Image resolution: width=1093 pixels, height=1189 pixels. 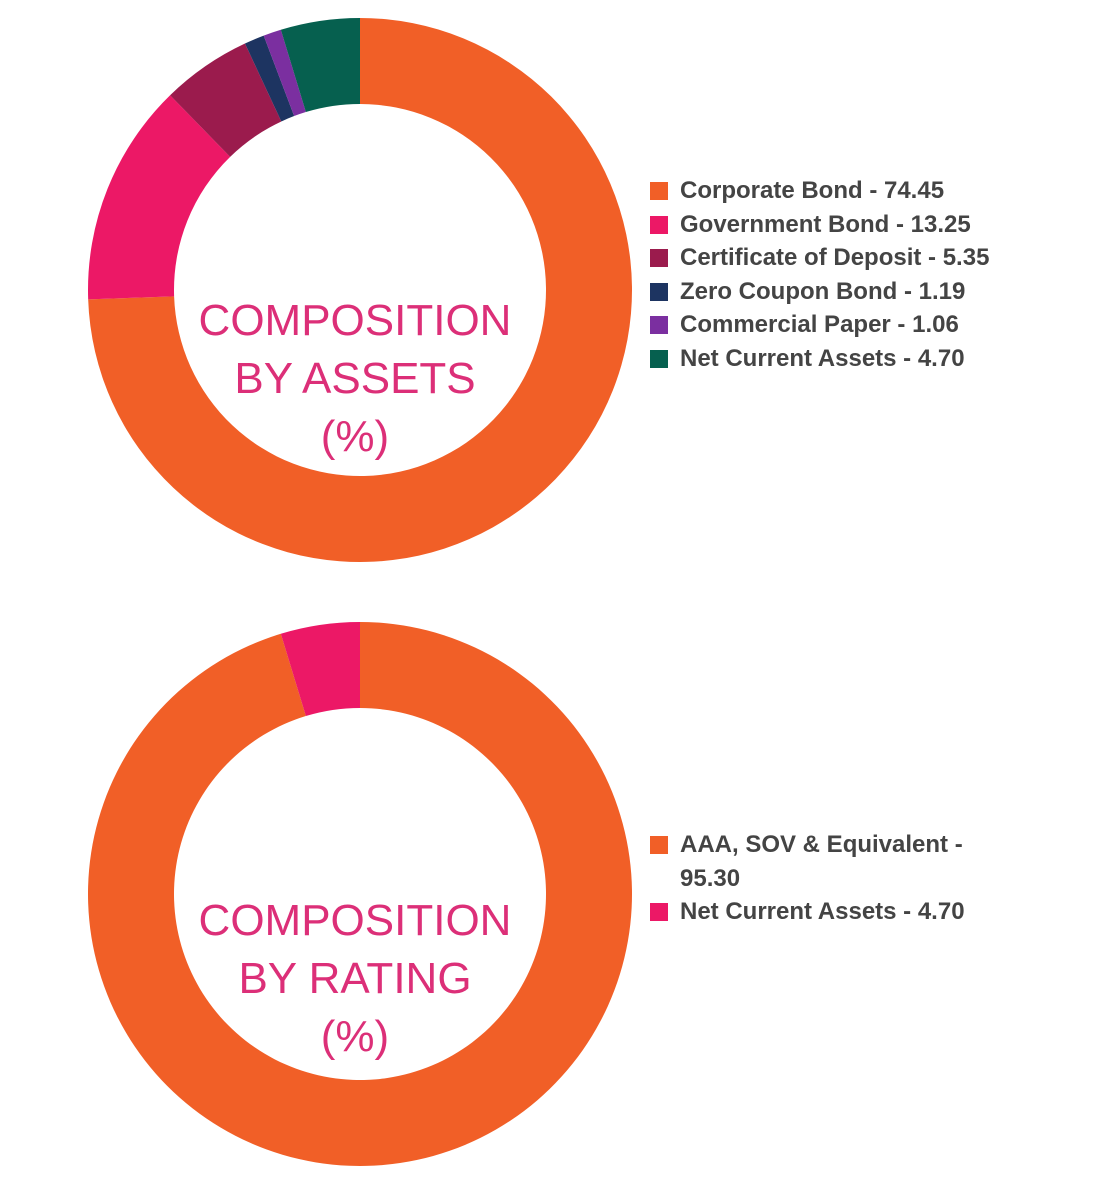 What do you see at coordinates (355, 320) in the screenshot?
I see `assets-title-line-1: COMPOSITION` at bounding box center [355, 320].